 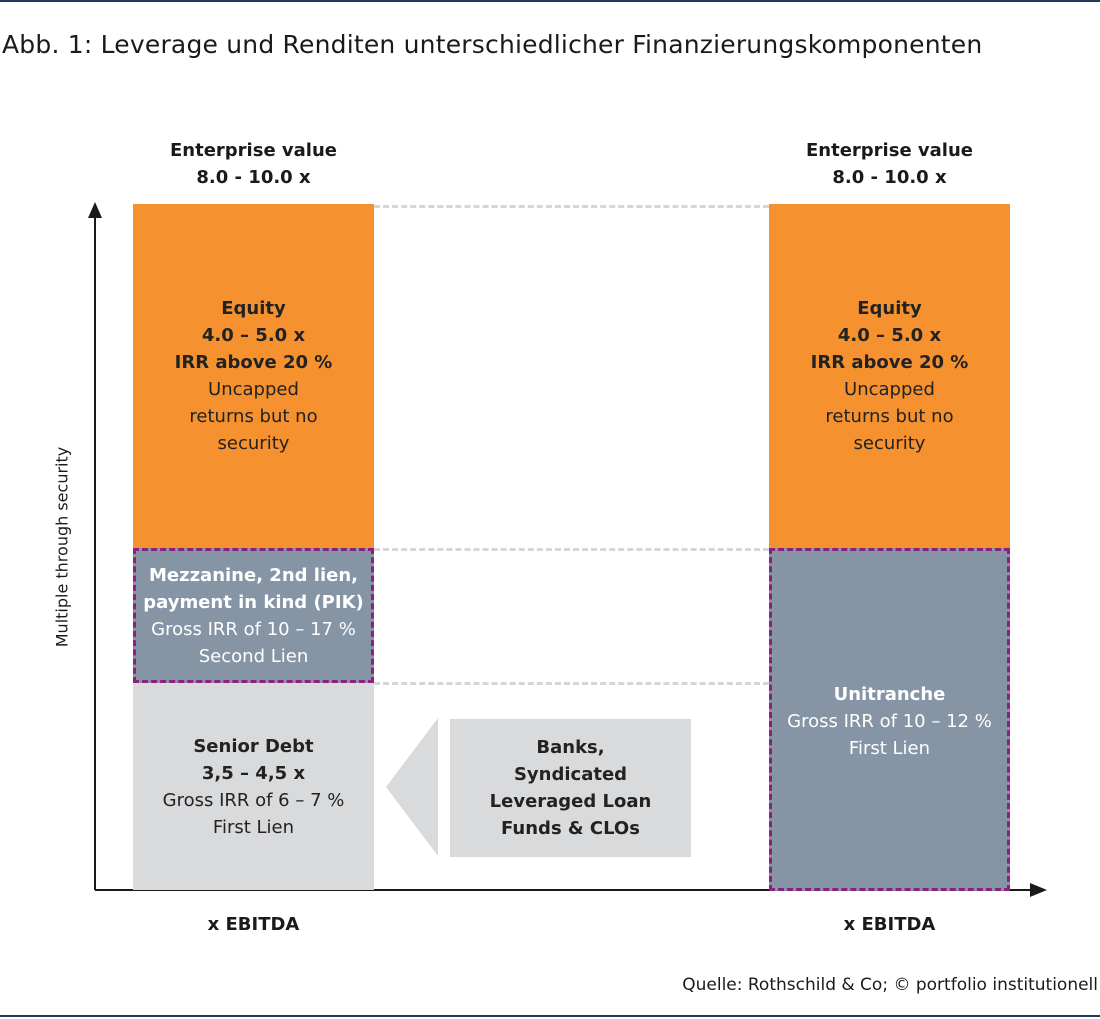 What do you see at coordinates (253, 308) in the screenshot?
I see `left-equity-title: Equity` at bounding box center [253, 308].